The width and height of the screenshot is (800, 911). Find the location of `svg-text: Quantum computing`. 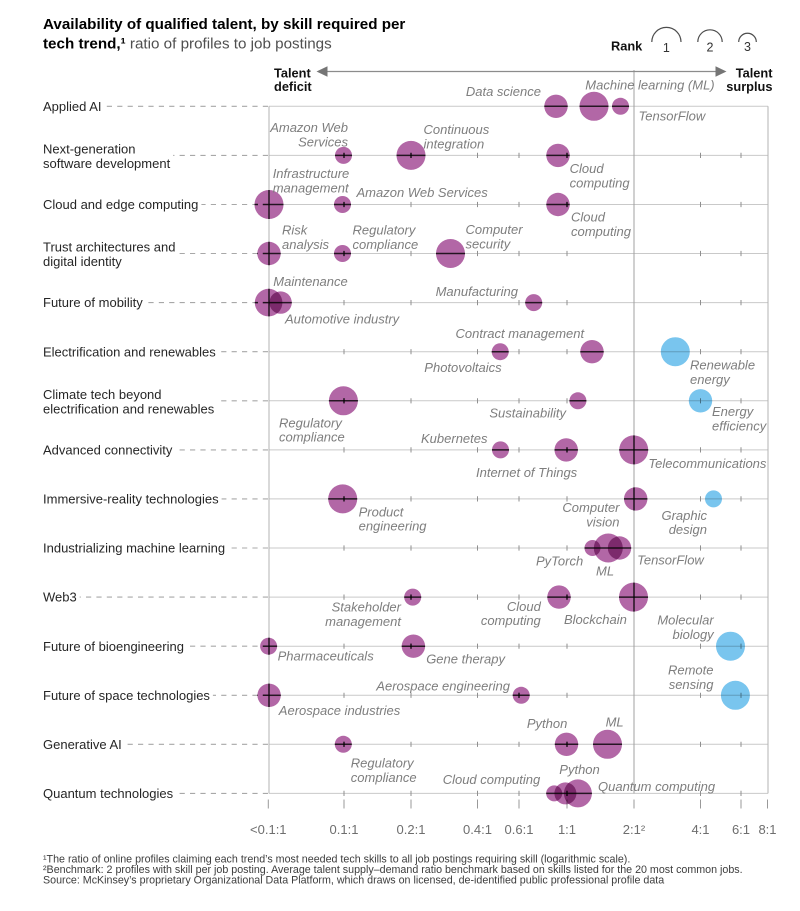

svg-text: Quantum computing is located at coordinates (657, 786).